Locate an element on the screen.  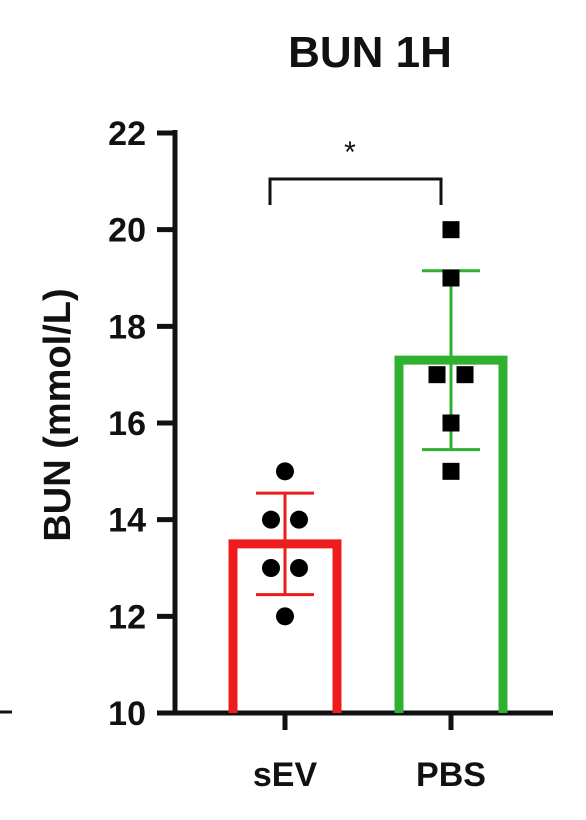
y-tick-label: 16 is located at coordinates (127, 424).